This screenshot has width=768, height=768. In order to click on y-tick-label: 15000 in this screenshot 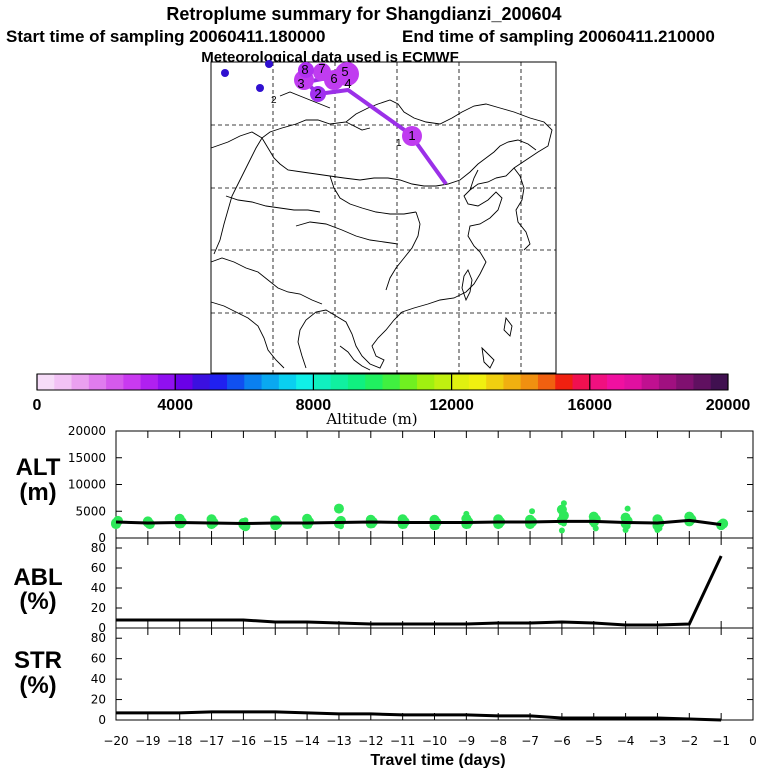, I will do `click(87, 458)`.